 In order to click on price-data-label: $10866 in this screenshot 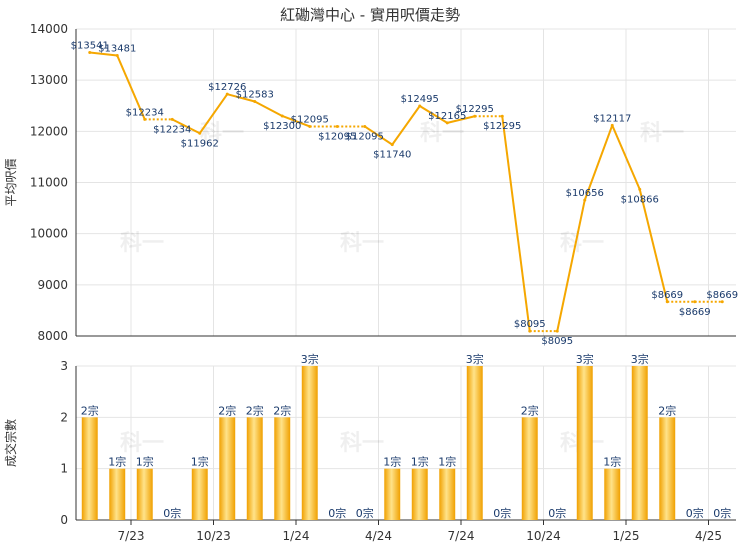, I will do `click(640, 199)`.